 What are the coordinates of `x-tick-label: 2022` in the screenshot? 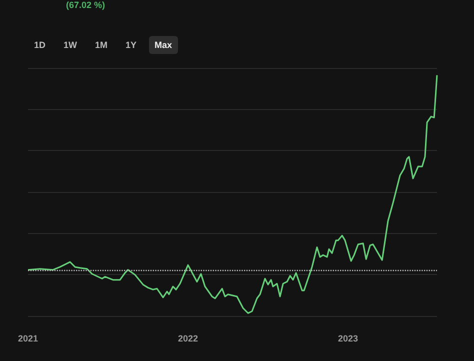 It's located at (188, 339).